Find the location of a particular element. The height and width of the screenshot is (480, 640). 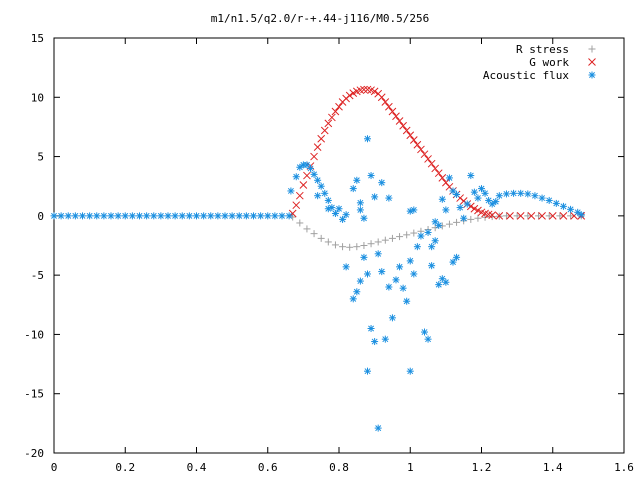

x-tick-label: 1.6 is located at coordinates (624, 467).